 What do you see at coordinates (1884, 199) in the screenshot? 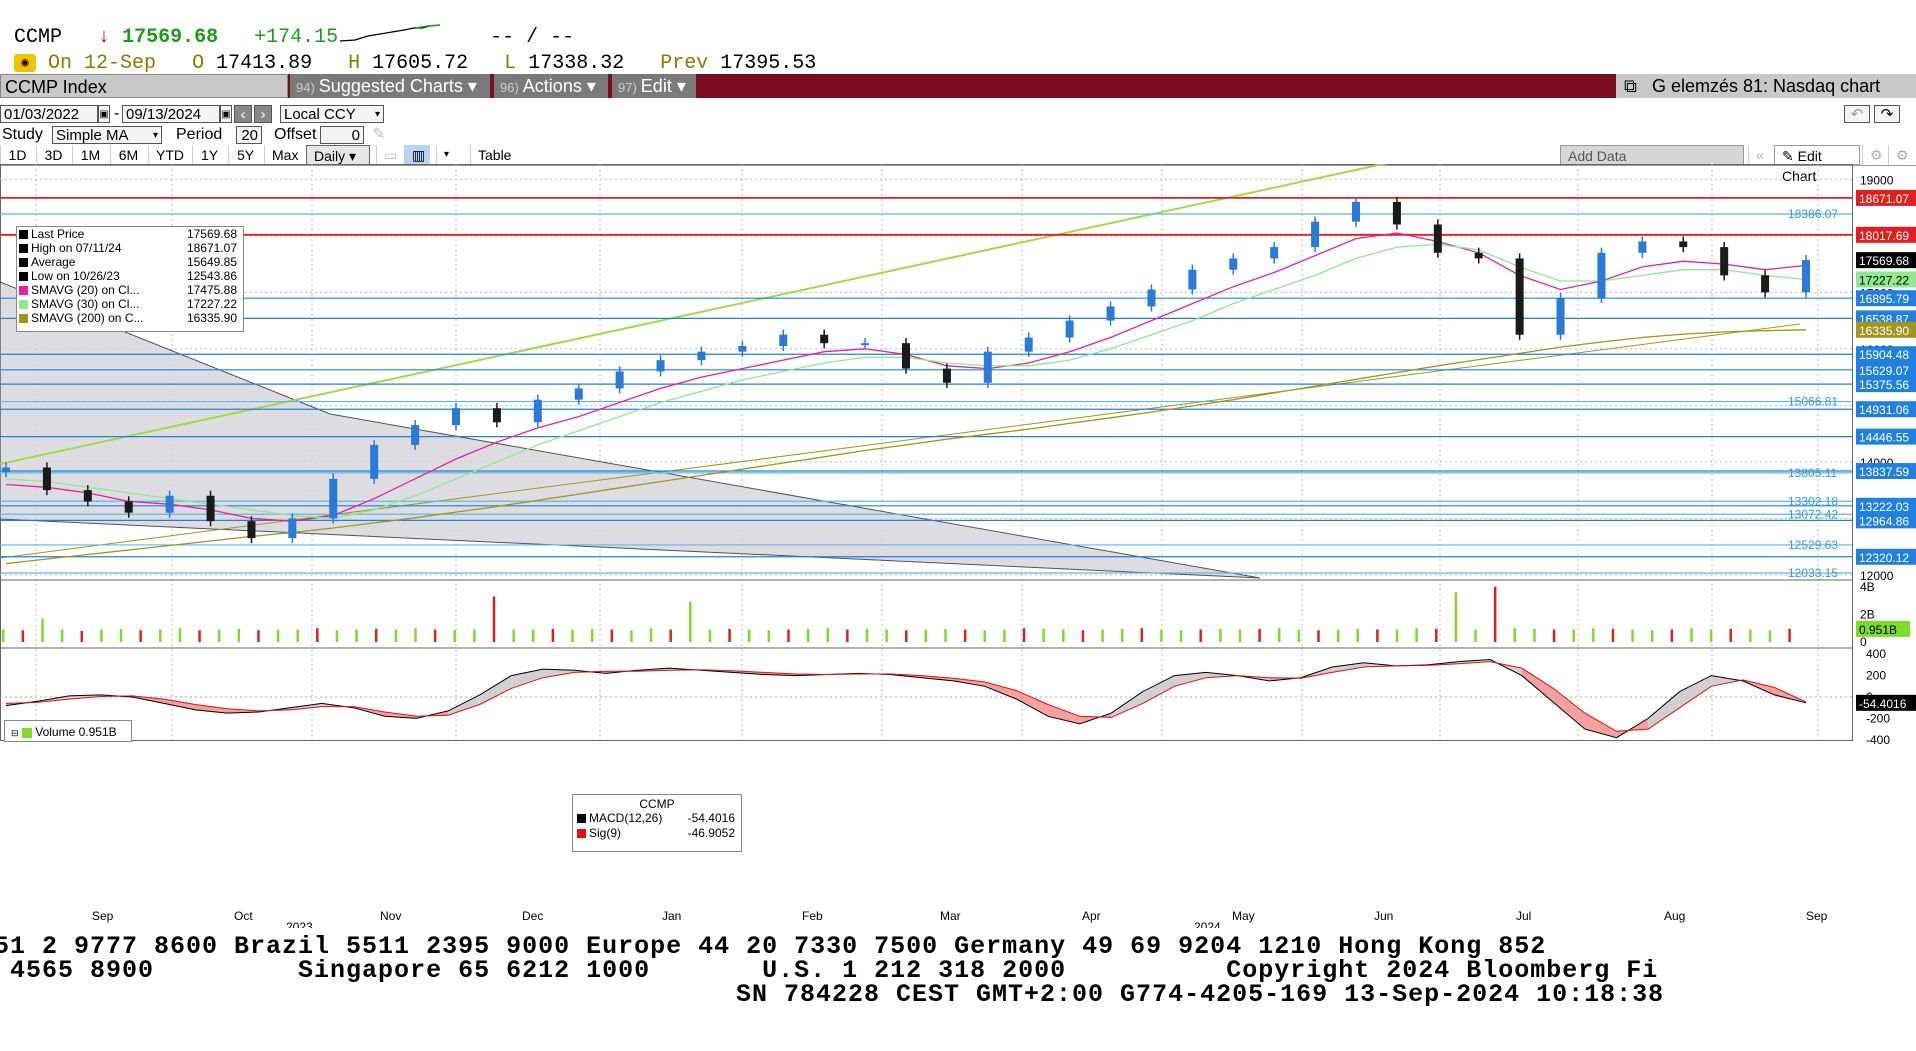
I see `price-label: 18671.07` at bounding box center [1884, 199].